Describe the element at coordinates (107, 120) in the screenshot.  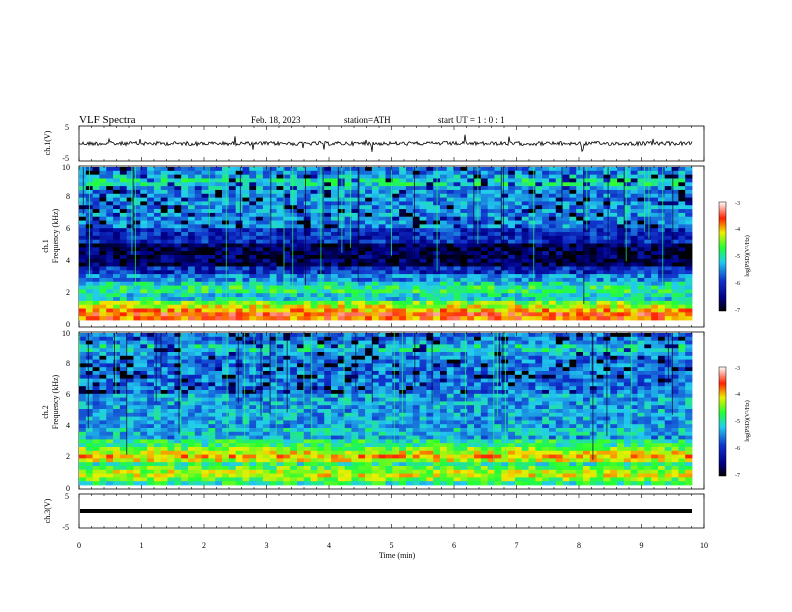
I see `figure-title: VLF Spectra` at that location.